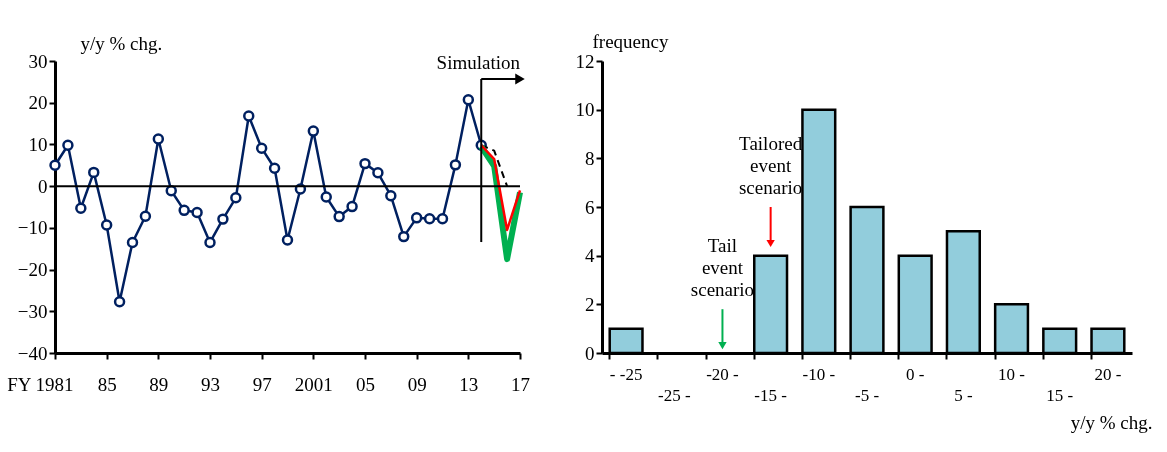 The width and height of the screenshot is (1167, 452). I want to click on y-tick-label: 12, so click(585, 61).